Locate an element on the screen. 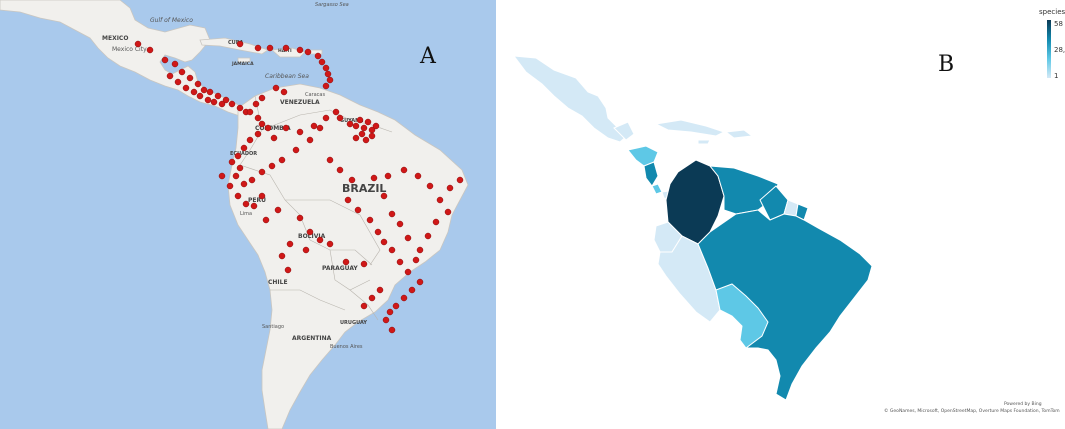 The image size is (1065, 429). santiago-label: Santiago is located at coordinates (273, 327).